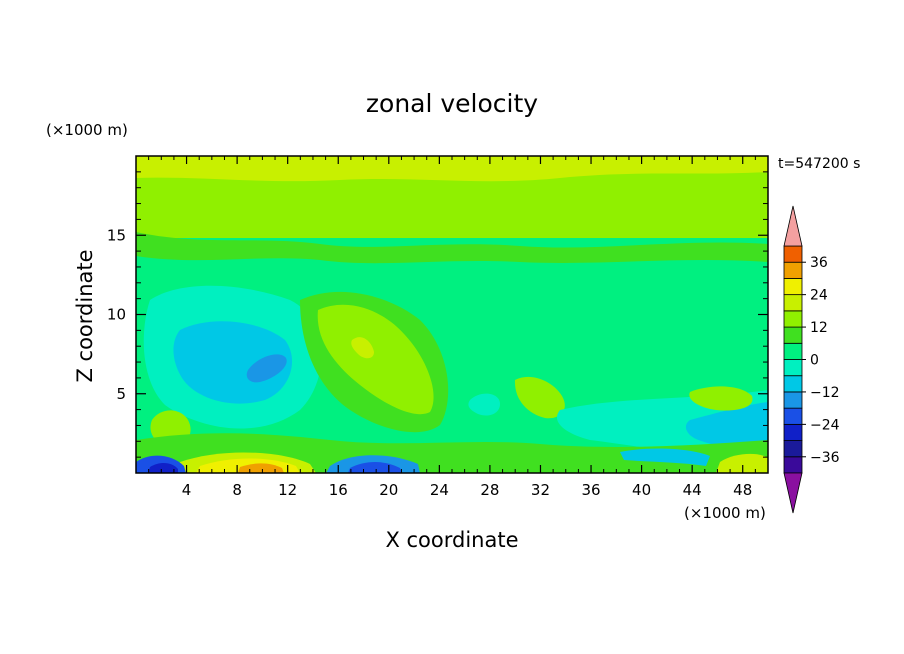 This screenshot has width=904, height=654. I want to click on field-pos-cell-inner, so click(375, 359).